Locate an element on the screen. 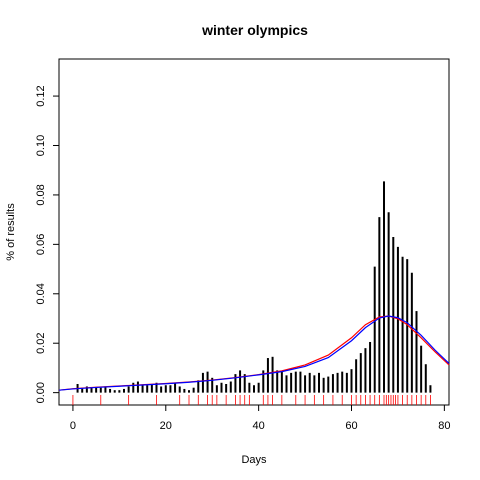 The height and width of the screenshot is (480, 480). y-tick-label: 0.08 is located at coordinates (41, 194).